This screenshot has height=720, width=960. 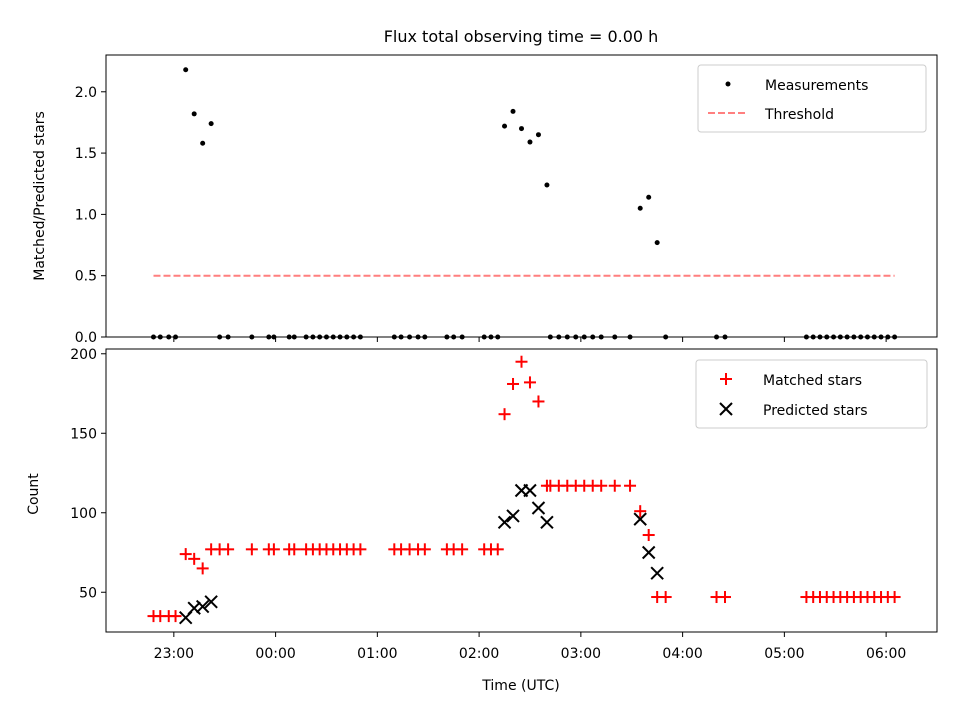 I want to click on ratio-y-tick-label: 0.5, so click(x=86, y=277).